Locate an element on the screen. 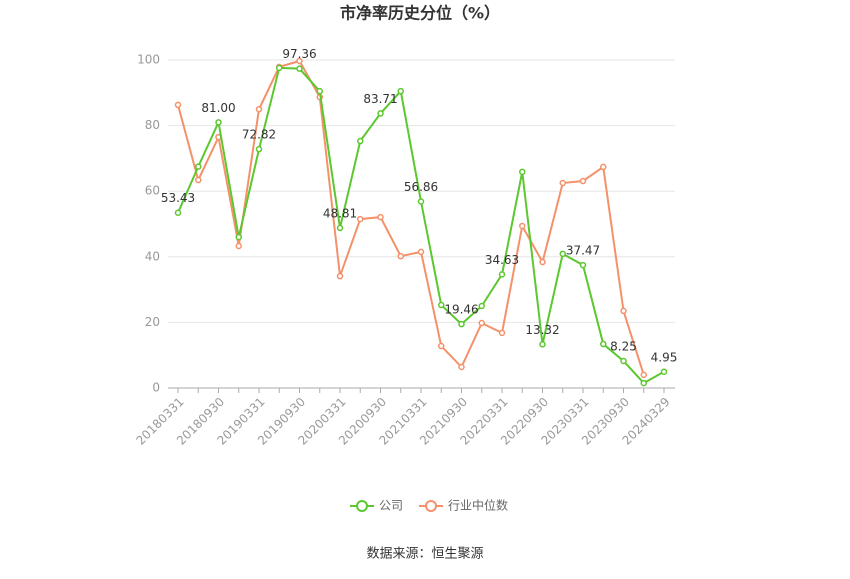  data-label: 56.86 is located at coordinates (421, 187).